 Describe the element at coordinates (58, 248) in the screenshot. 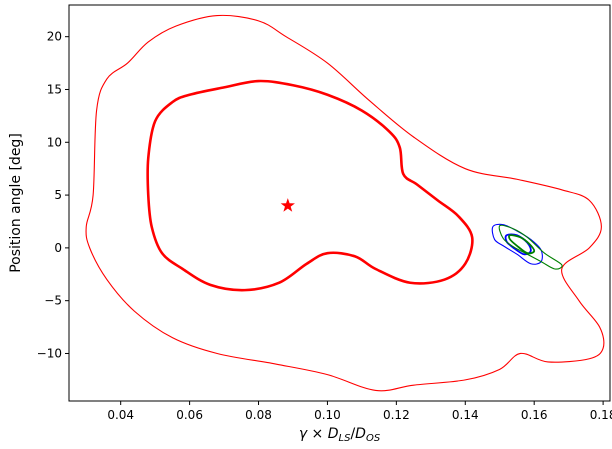

I see `y-tick-label: 0` at that location.